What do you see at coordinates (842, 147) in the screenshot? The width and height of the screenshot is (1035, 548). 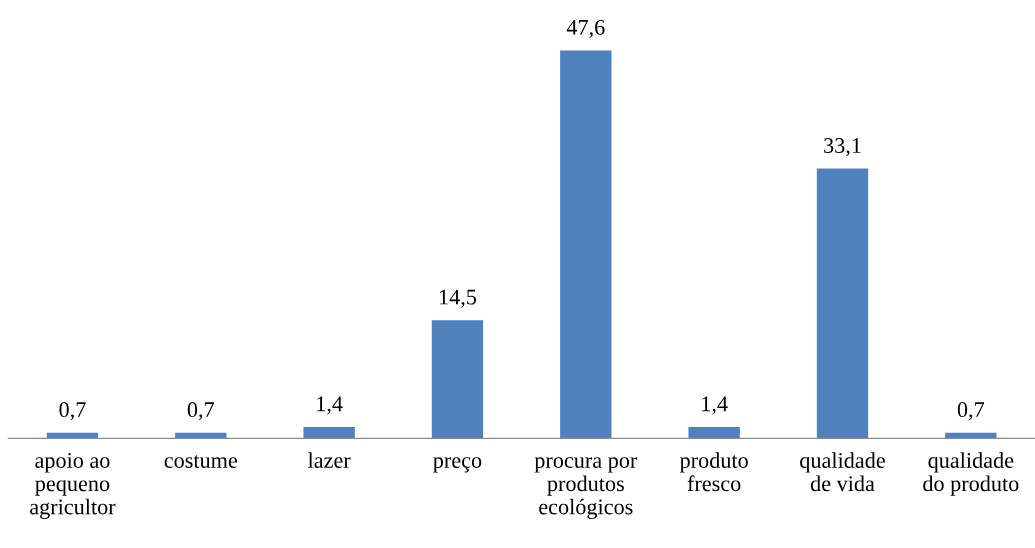 I see `data-label: 33,1` at bounding box center [842, 147].